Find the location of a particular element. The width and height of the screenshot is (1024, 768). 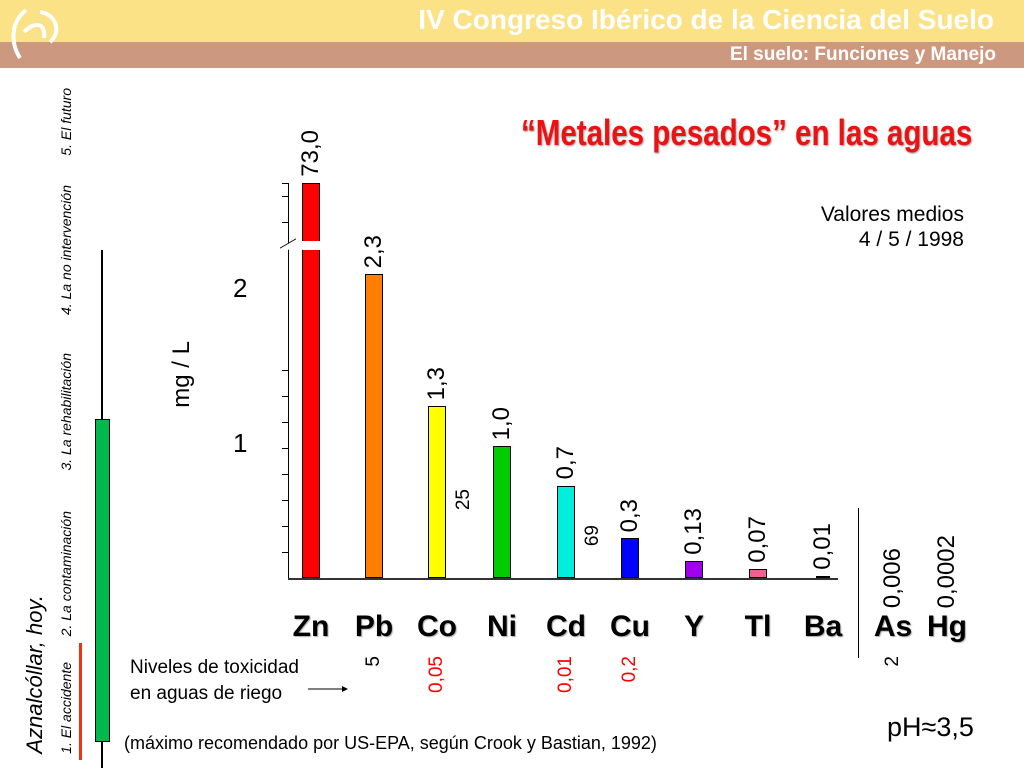

value-label: 0,3 is located at coordinates (629, 516).